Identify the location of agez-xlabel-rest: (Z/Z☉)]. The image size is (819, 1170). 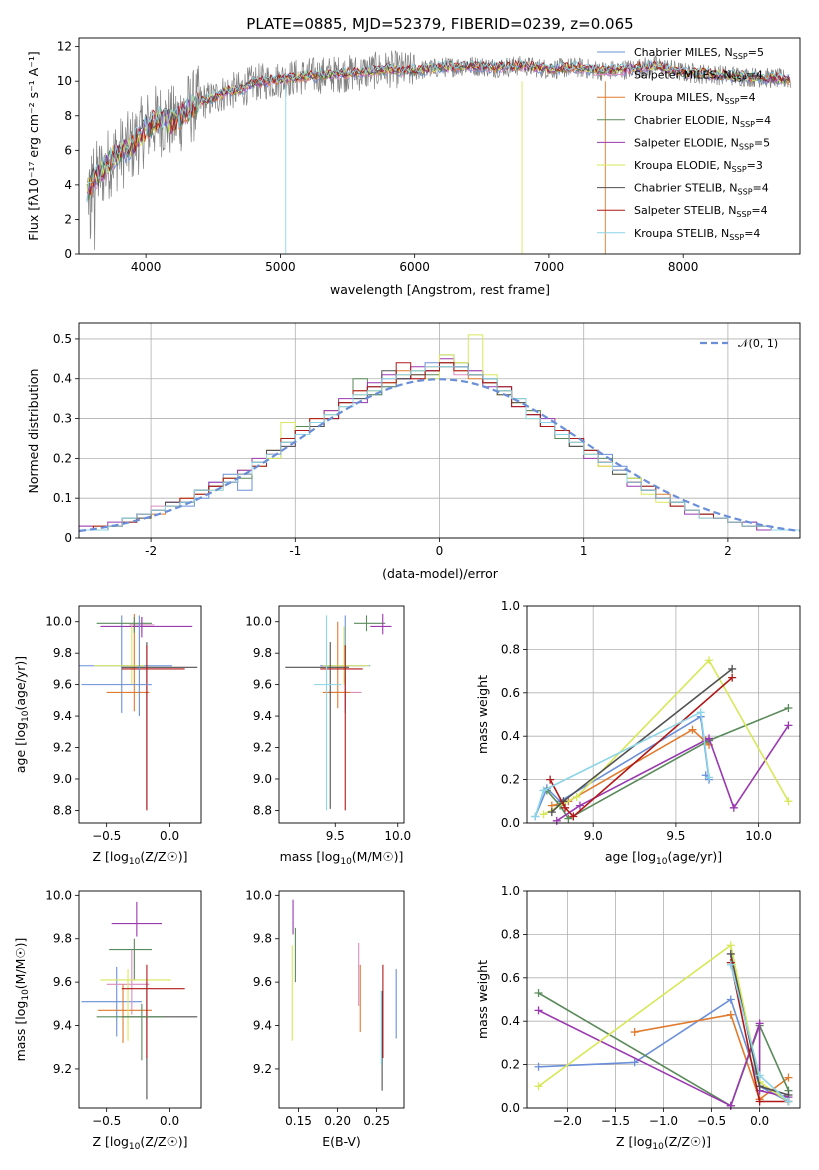
(163, 856).